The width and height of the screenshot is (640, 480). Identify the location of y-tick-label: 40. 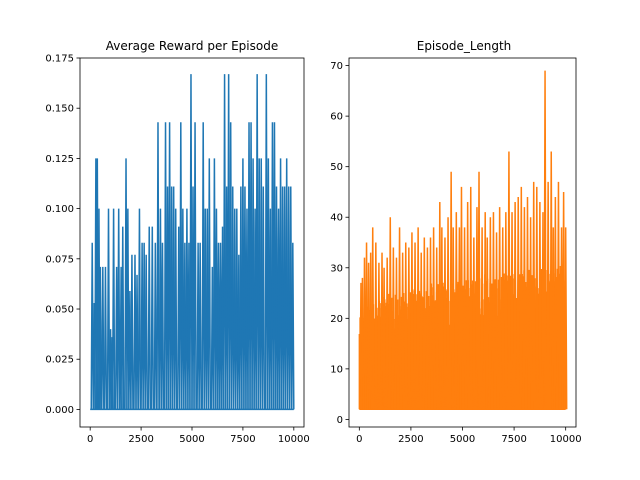
(336, 218).